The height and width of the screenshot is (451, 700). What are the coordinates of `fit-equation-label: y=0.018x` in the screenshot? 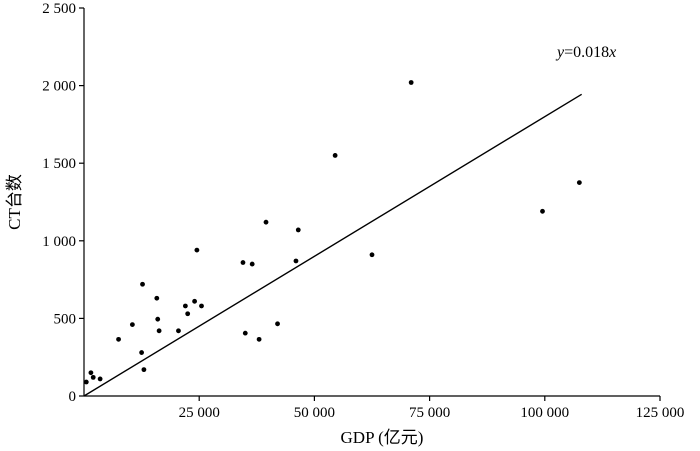 It's located at (585, 52).